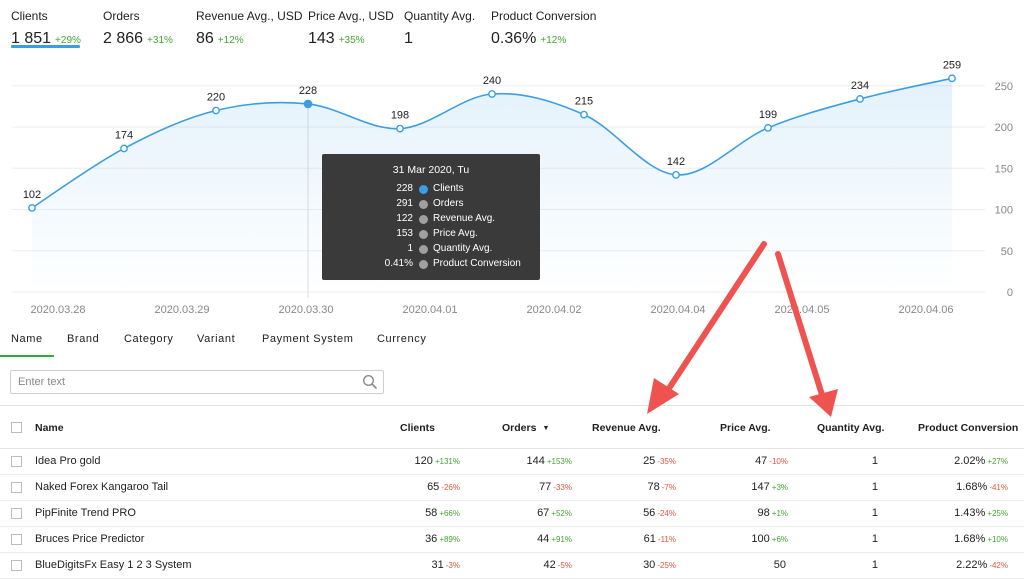 This screenshot has width=1024, height=579. I want to click on cell-delta: +91%, so click(561, 539).